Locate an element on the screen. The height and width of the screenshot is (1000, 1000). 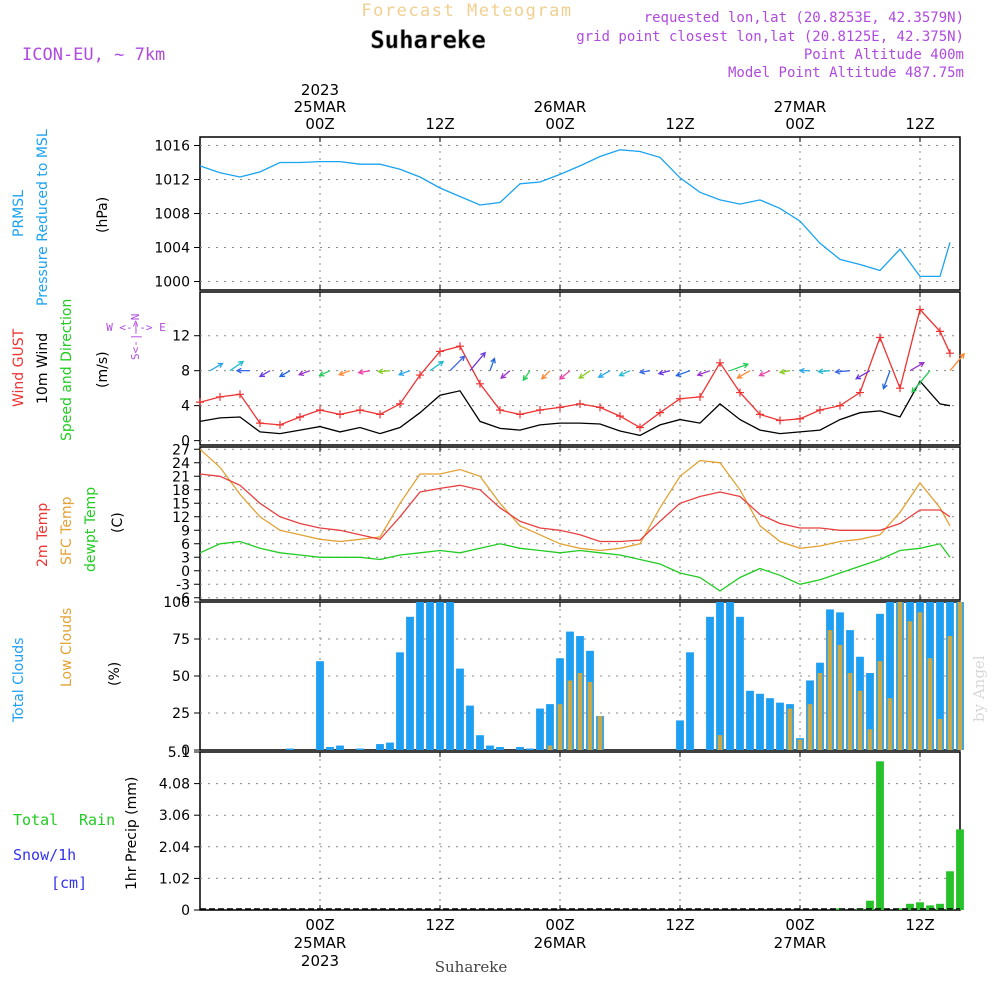
label-10m-wind: 10m Wind is located at coordinates (43, 368).